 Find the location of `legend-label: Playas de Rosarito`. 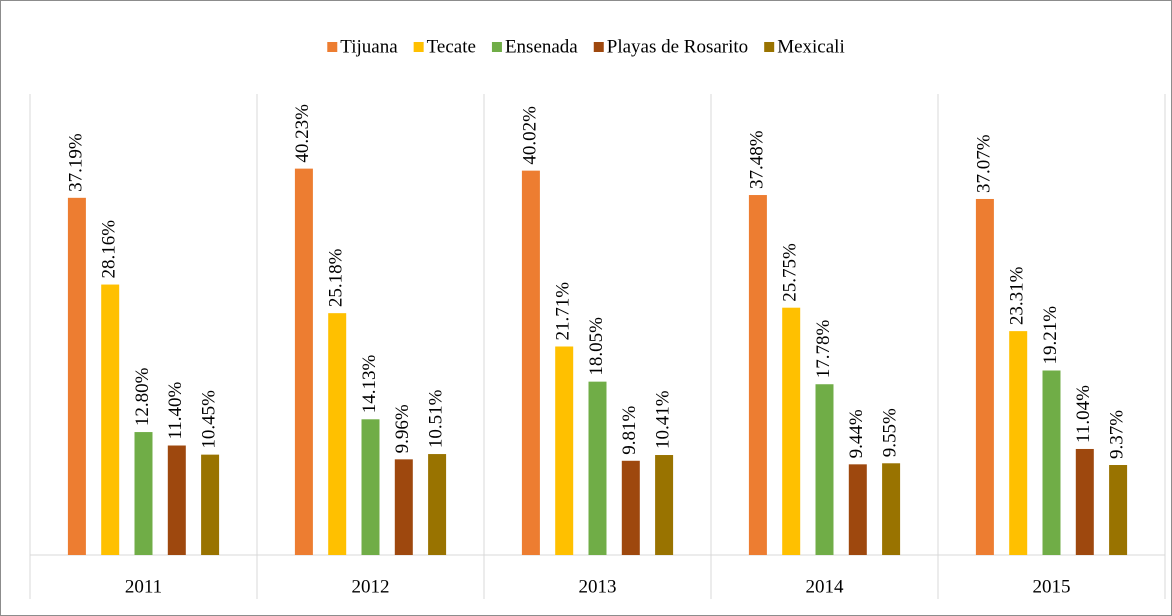

legend-label: Playas de Rosarito is located at coordinates (677, 46).